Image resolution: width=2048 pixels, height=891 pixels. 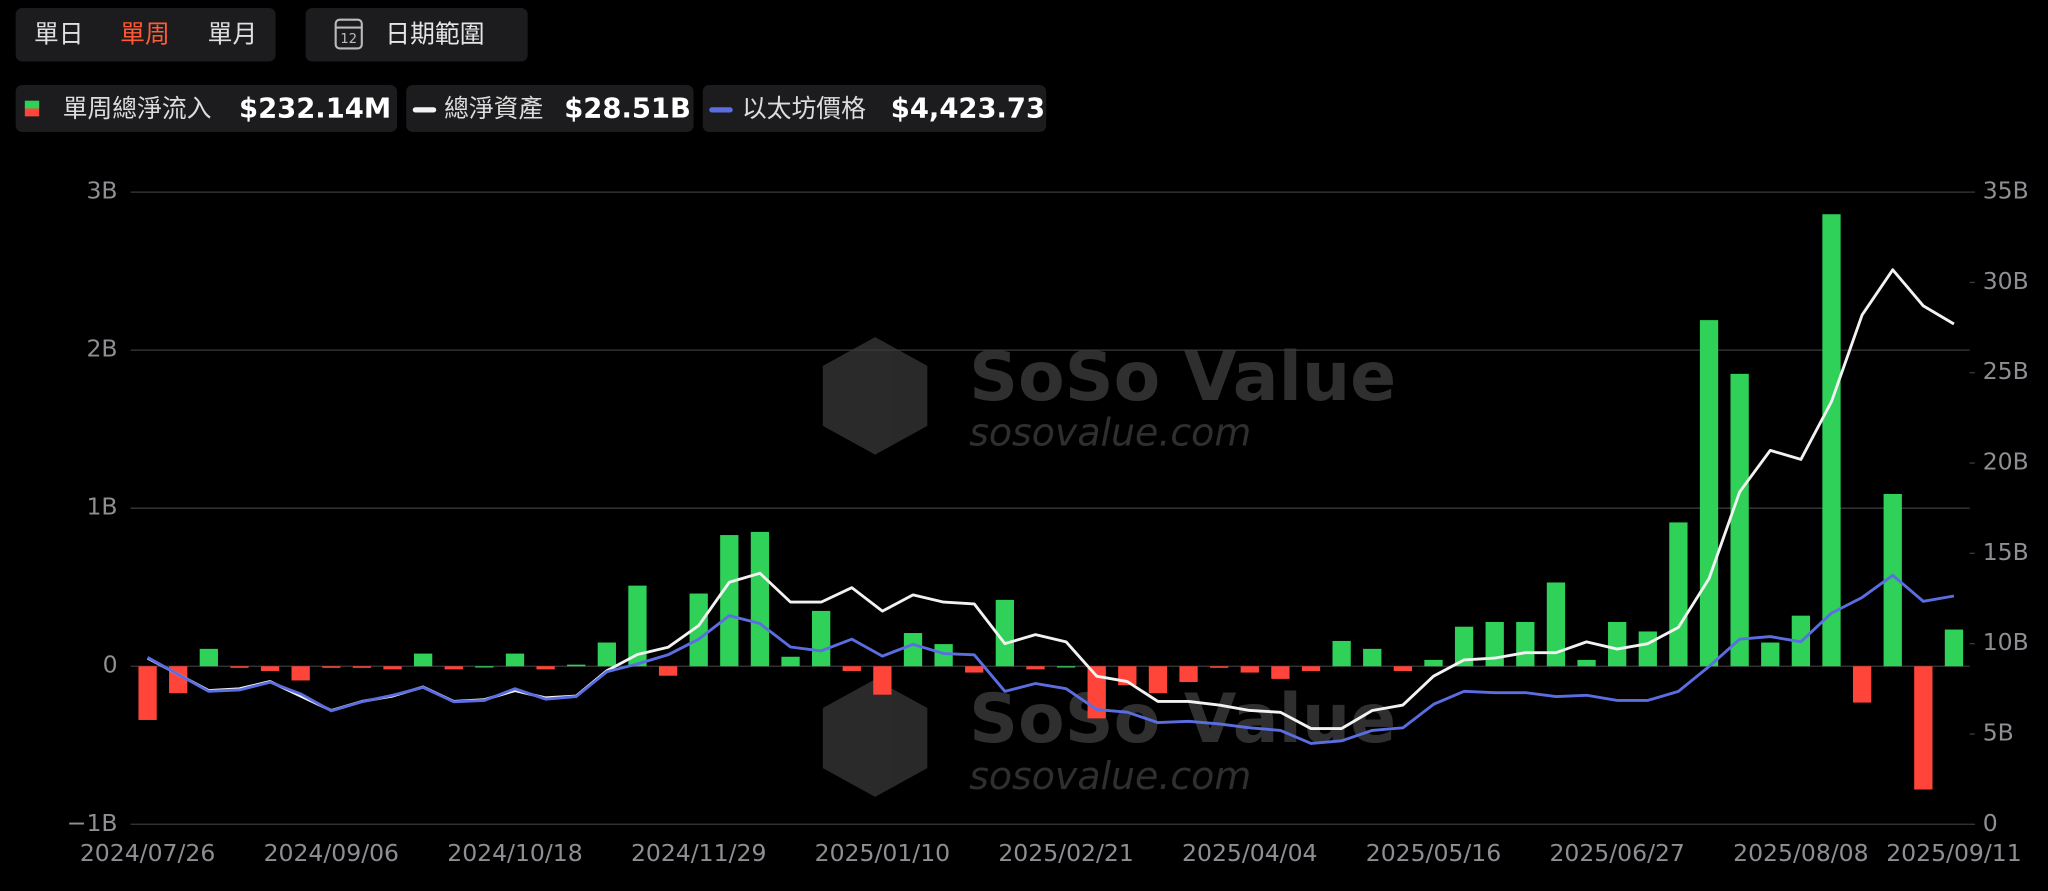 What do you see at coordinates (348, 39) in the screenshot?
I see `calendar-day: 12` at bounding box center [348, 39].